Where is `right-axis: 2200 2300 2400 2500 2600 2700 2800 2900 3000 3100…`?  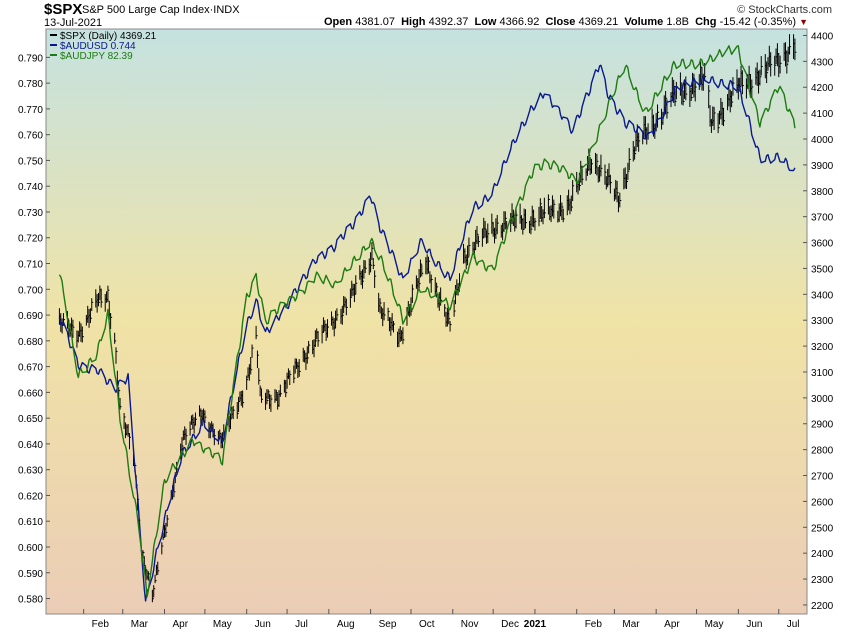 right-axis: 2200 2300 2400 2500 2600 2700 2800 2900 3000 3100… is located at coordinates (818, 321).